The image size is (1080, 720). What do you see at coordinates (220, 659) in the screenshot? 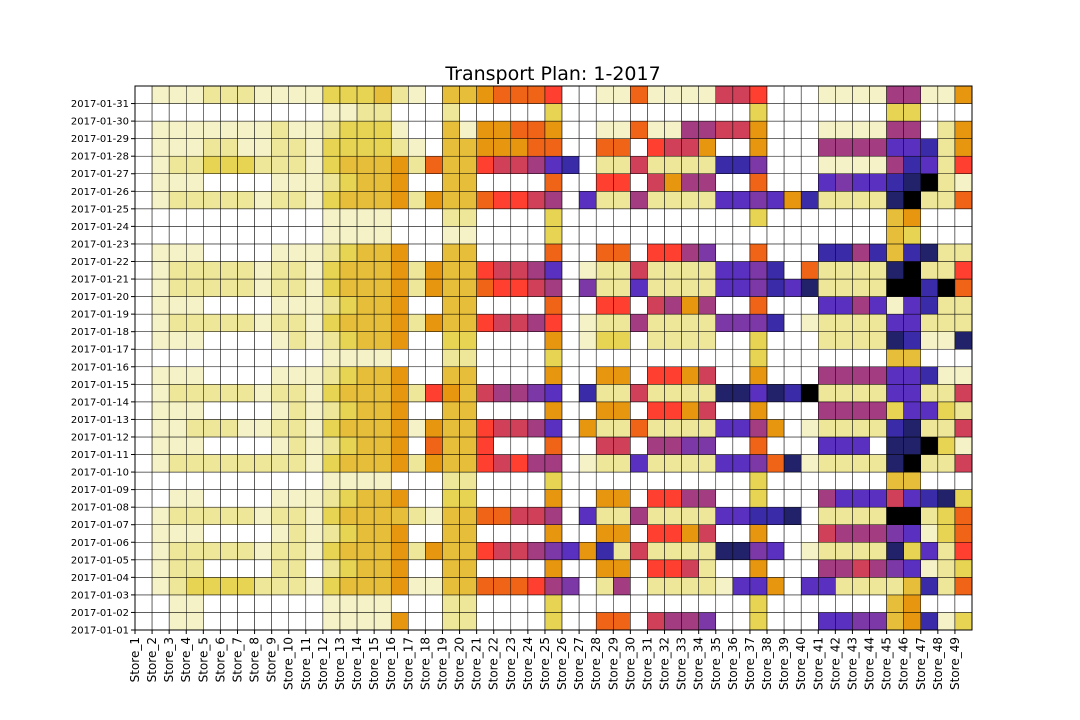
I see `x-tick-label: Store_6` at bounding box center [220, 659].